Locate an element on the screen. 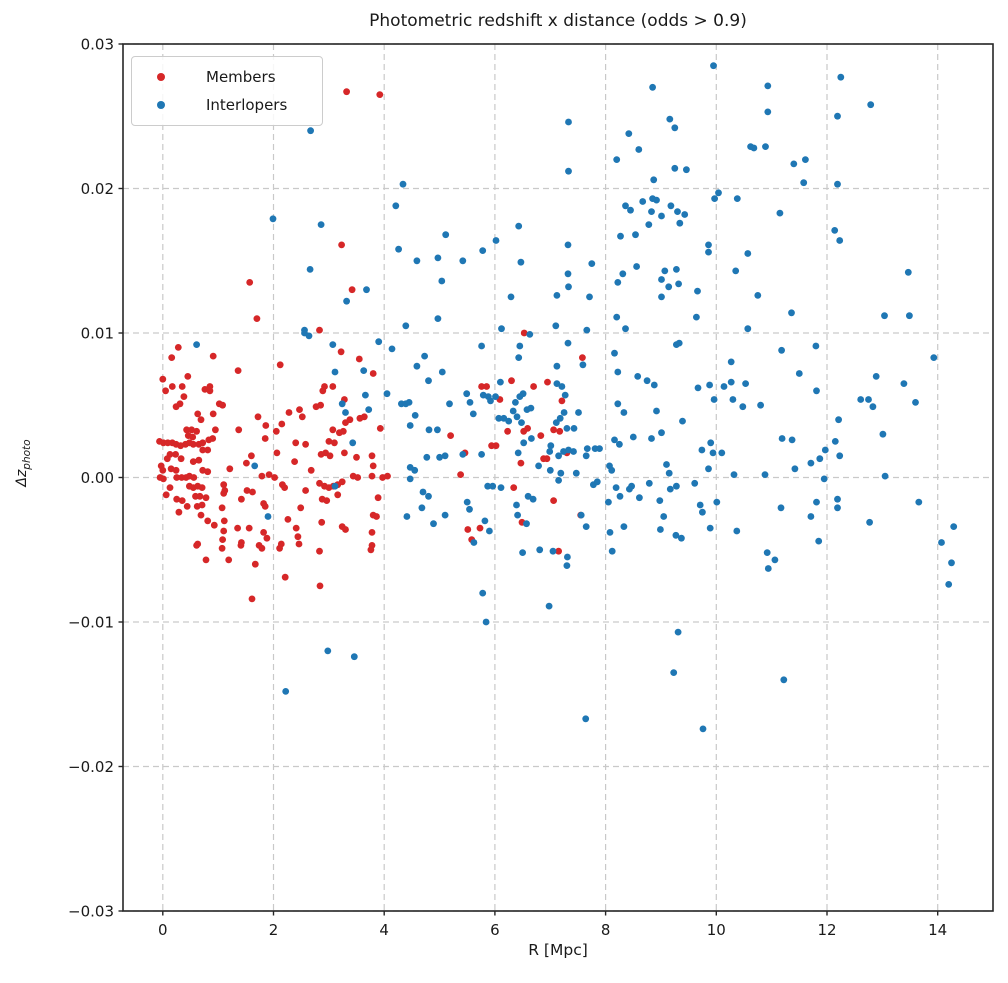 The height and width of the screenshot is (983, 1008). legend-label-members: Members is located at coordinates (241, 76).